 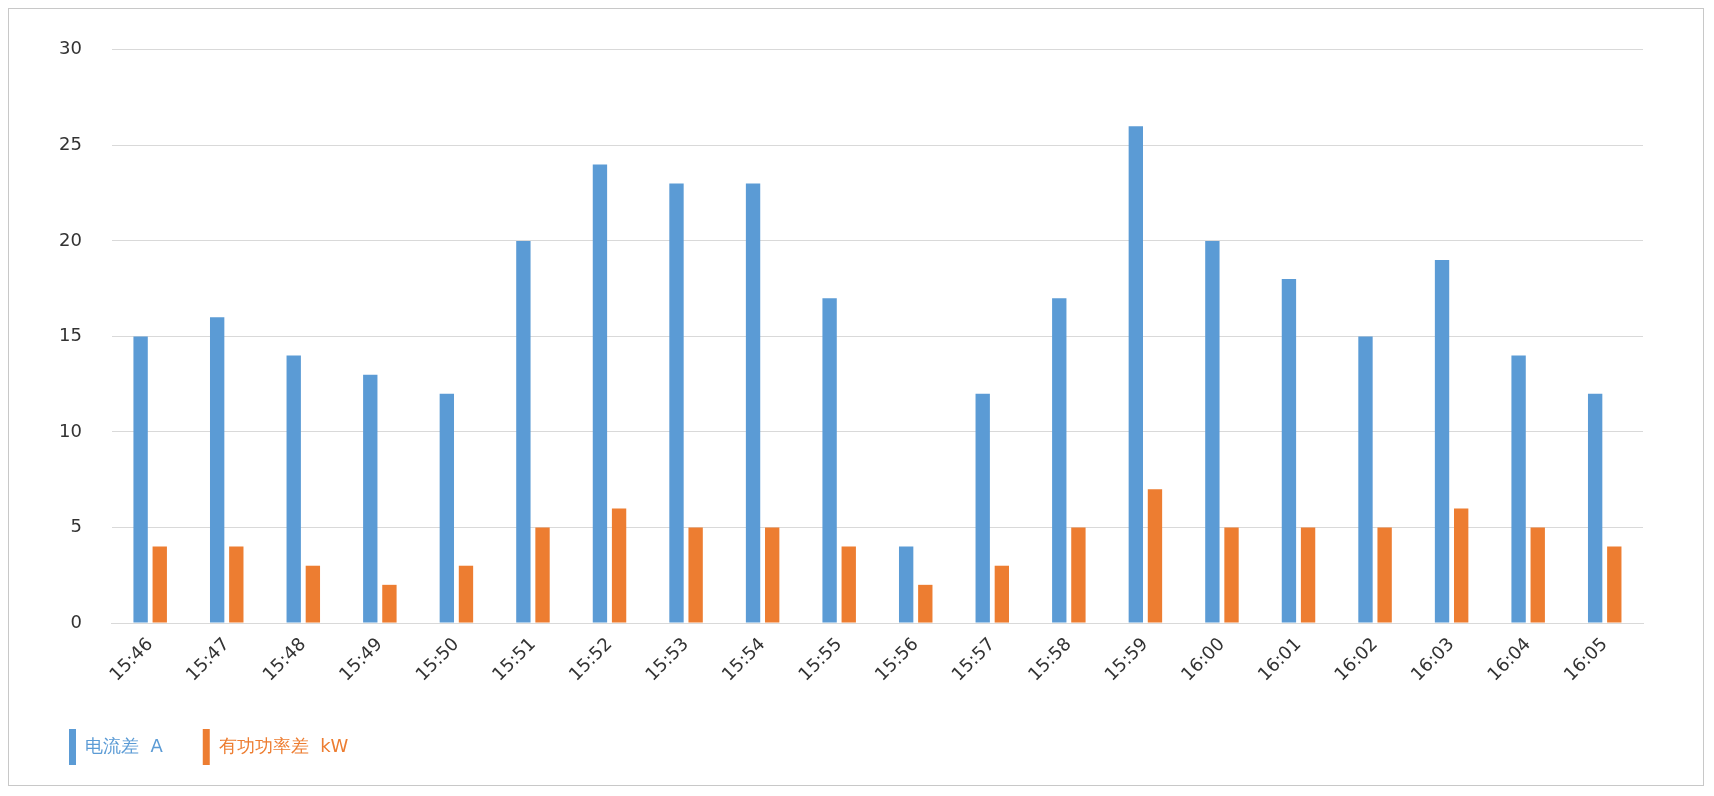 I want to click on y-tick-label: 5, so click(x=76, y=526).